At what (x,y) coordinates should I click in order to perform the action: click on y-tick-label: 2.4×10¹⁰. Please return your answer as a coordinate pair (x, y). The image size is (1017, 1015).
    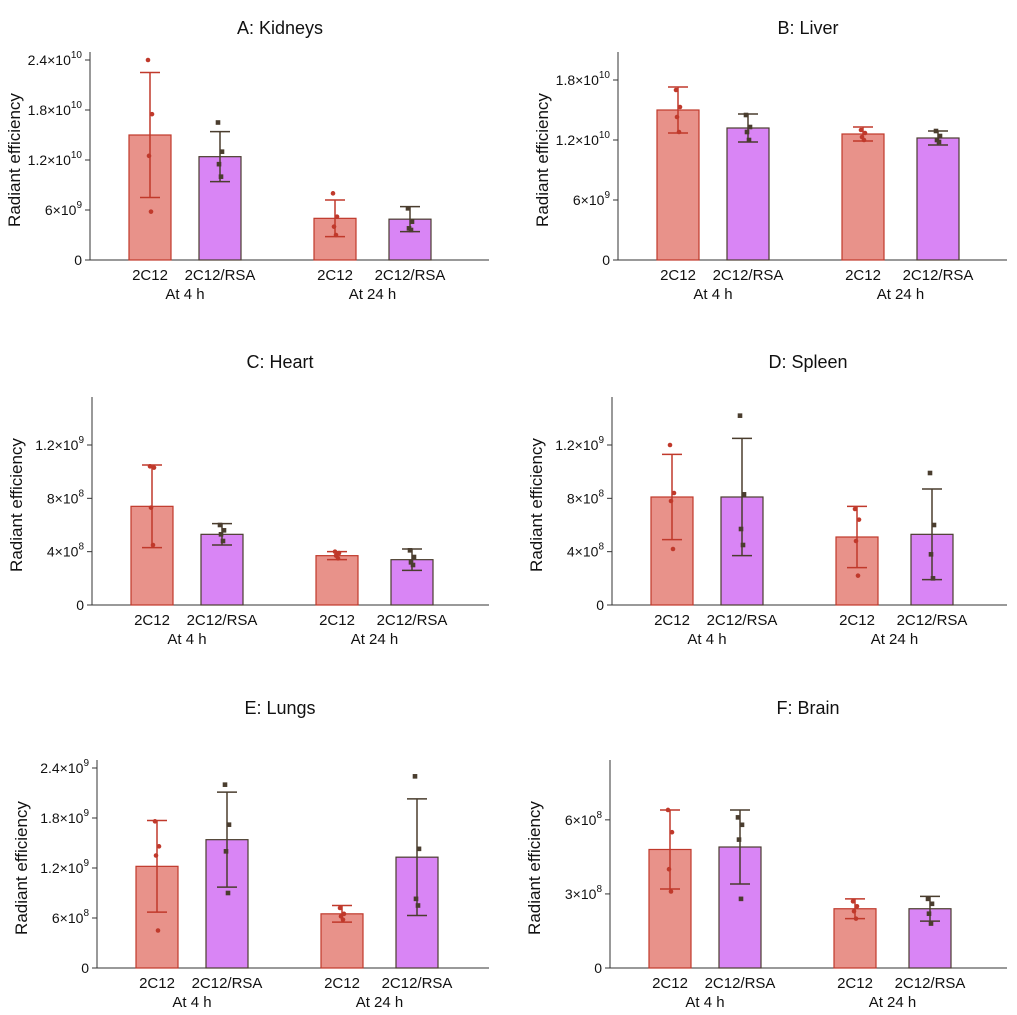
    Looking at the image, I should click on (55, 59).